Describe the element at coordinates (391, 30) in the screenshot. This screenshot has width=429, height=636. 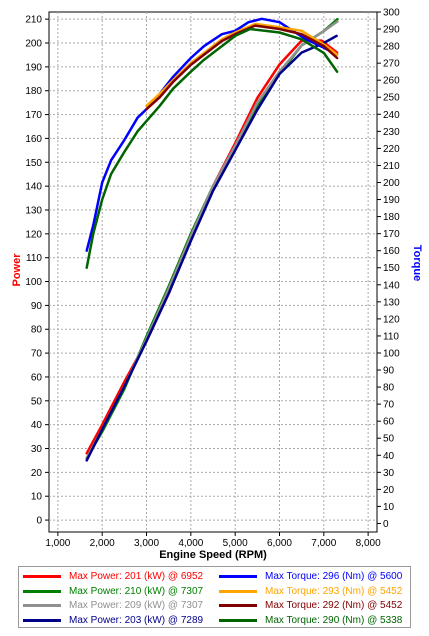
I see `y-right-tick-label-29: 290` at that location.